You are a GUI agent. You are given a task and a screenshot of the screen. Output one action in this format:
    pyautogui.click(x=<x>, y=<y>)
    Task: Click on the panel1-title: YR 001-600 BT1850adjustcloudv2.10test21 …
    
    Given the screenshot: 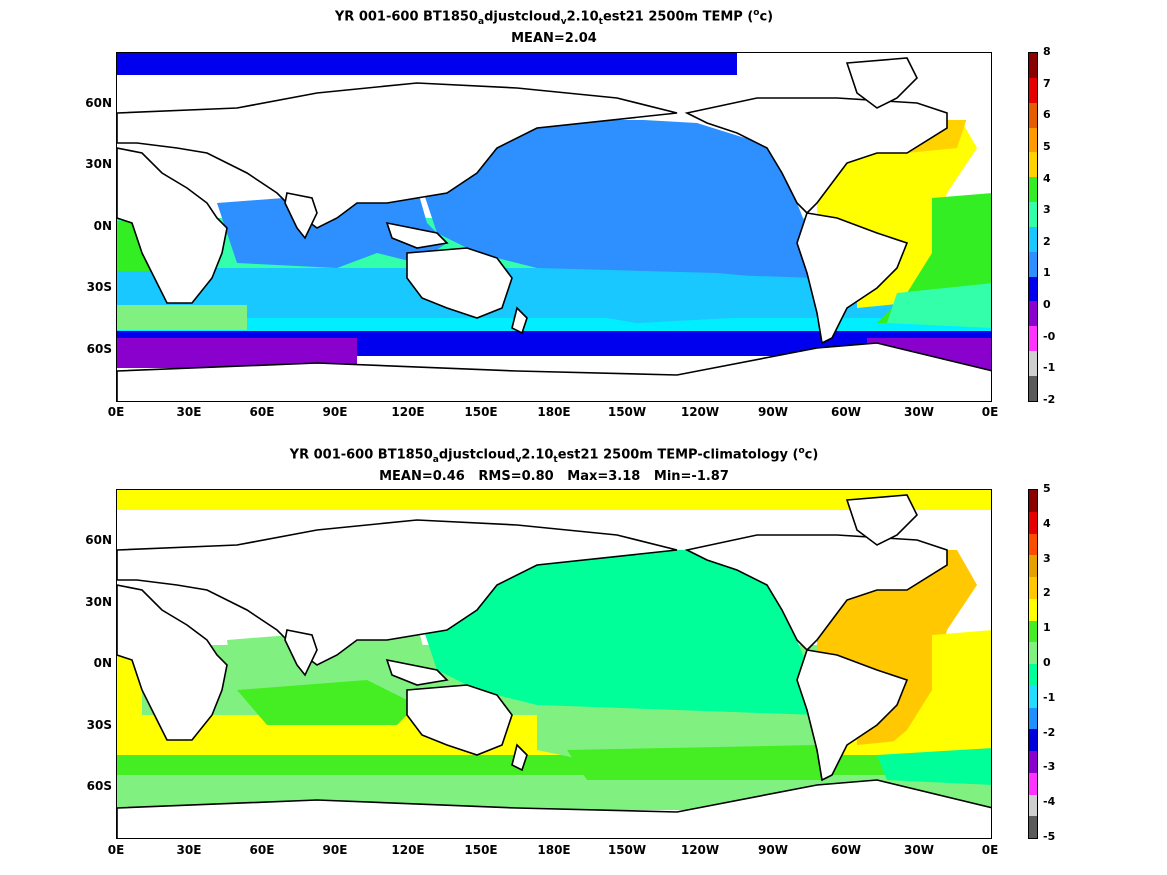 What is the action you would take?
    pyautogui.click(x=554, y=18)
    